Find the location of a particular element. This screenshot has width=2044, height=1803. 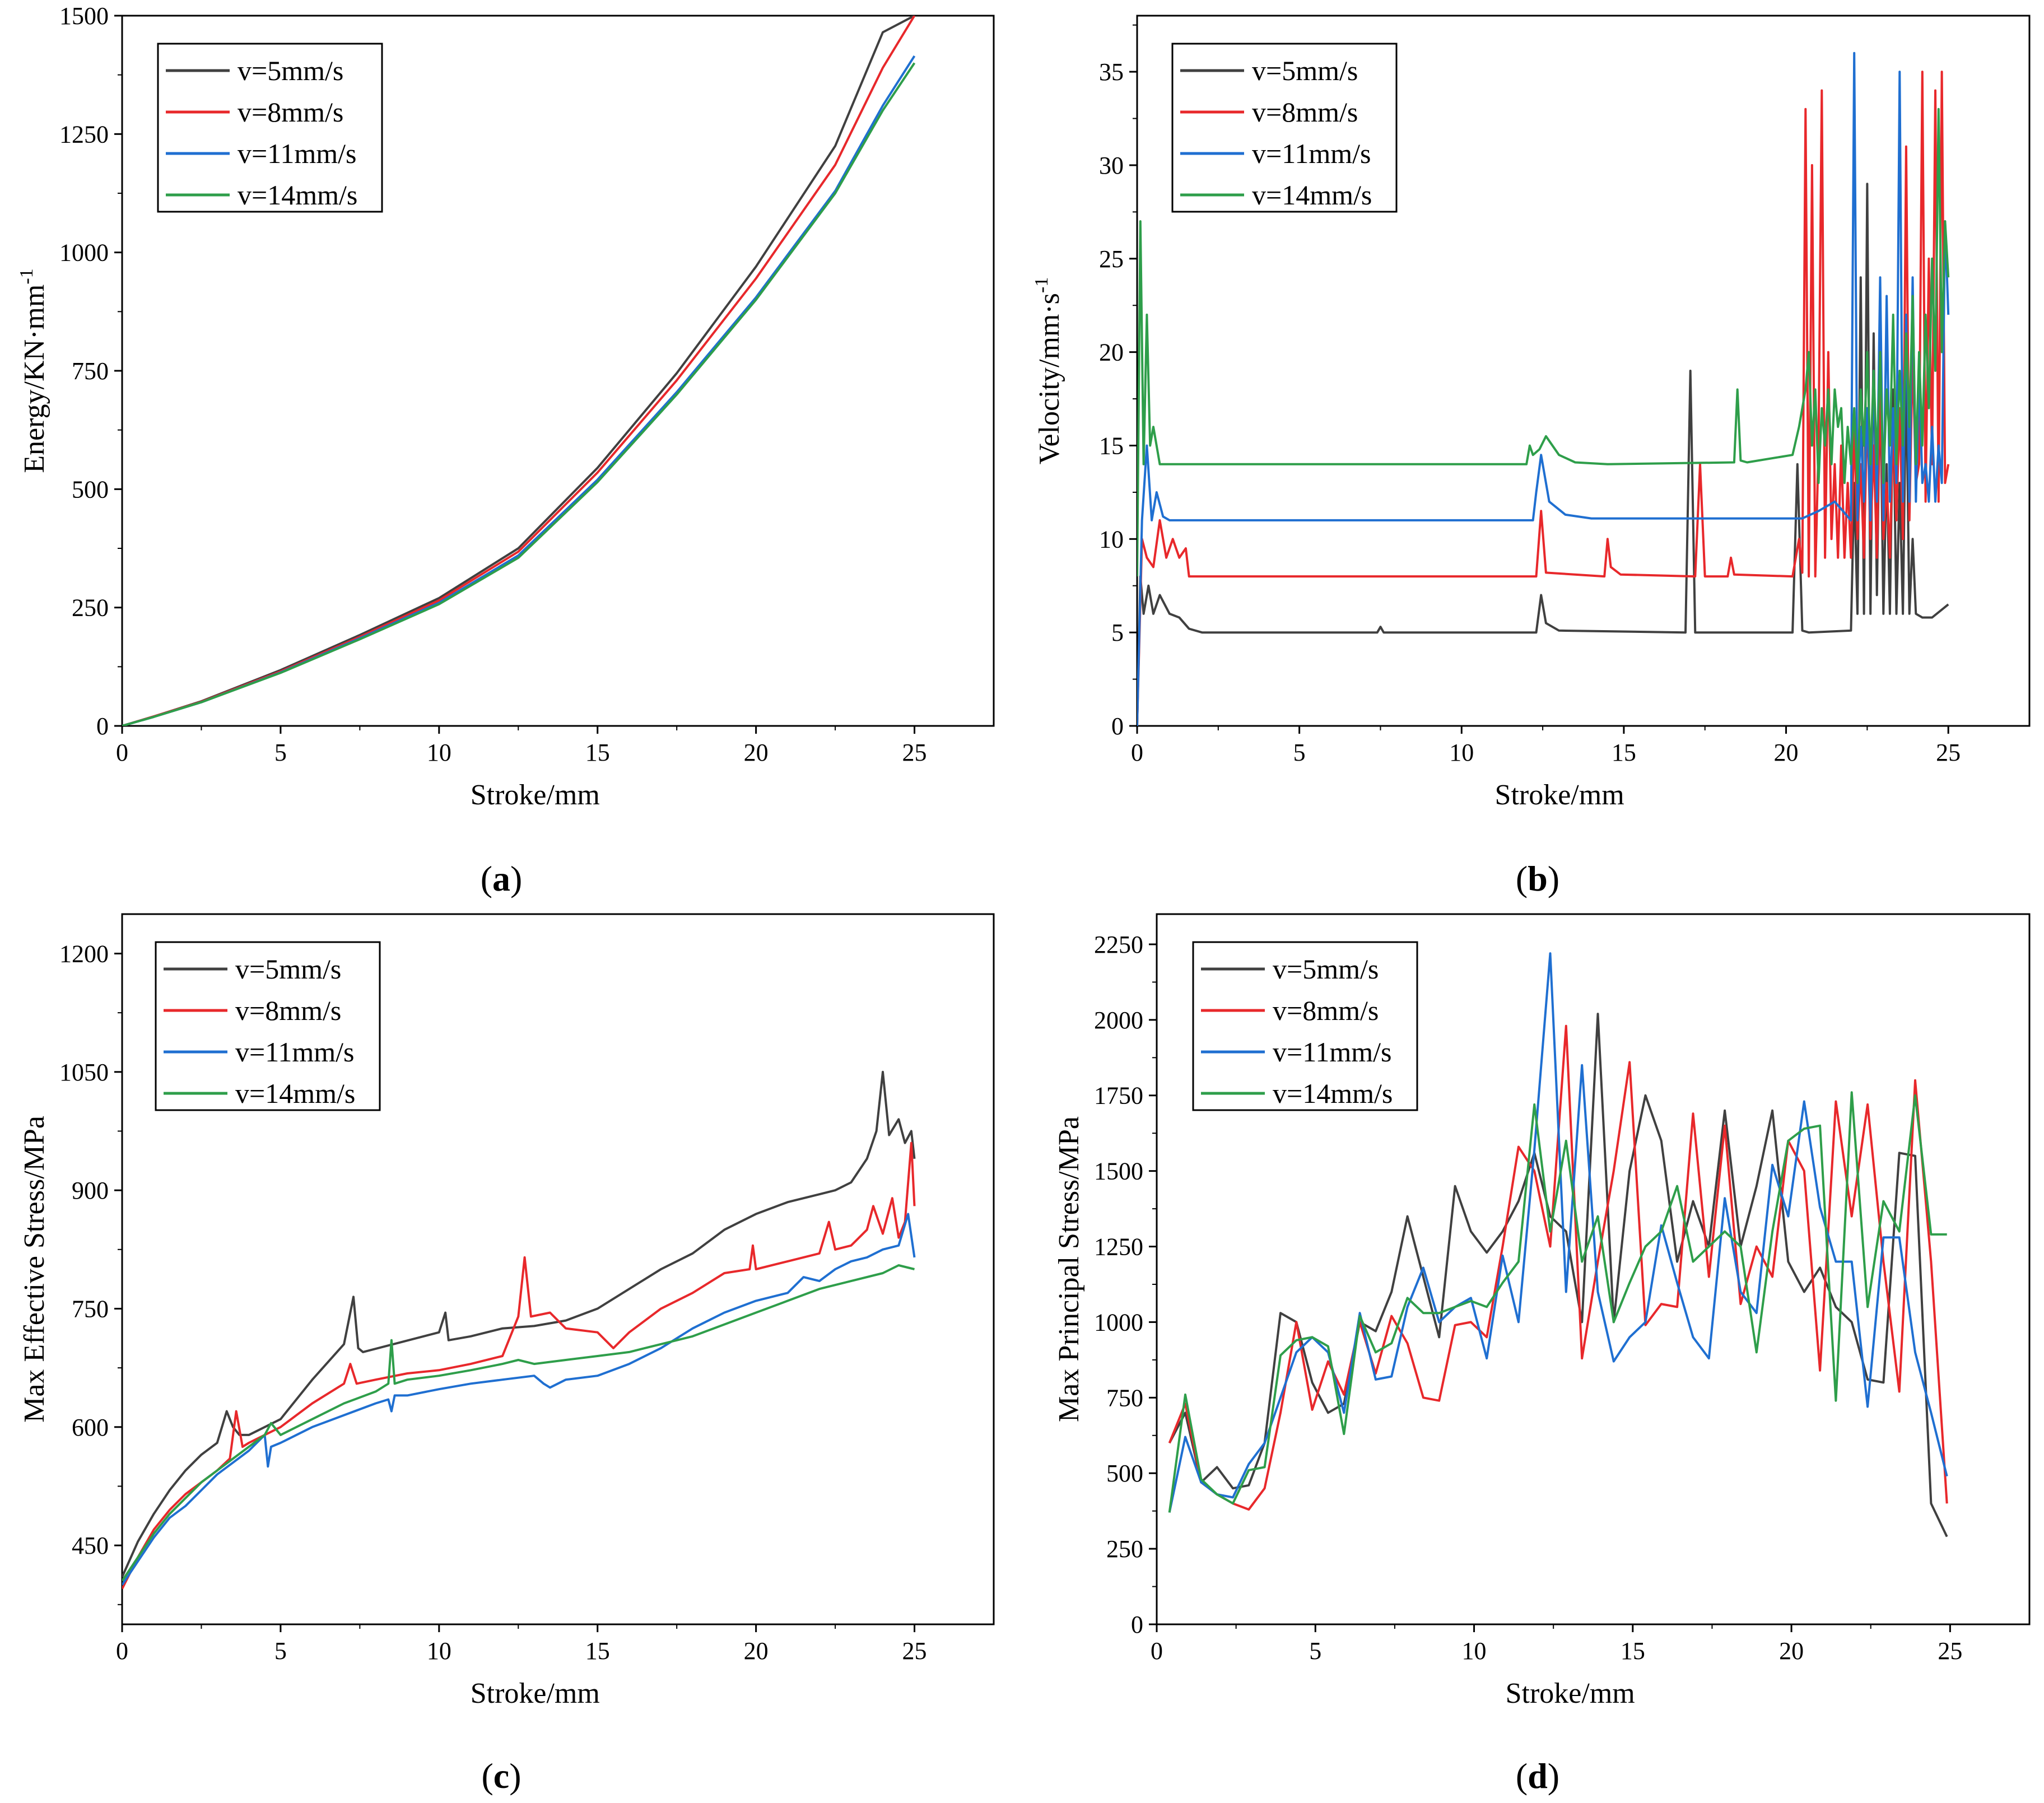

y-tick-label: 2000 is located at coordinates (1118, 1020).